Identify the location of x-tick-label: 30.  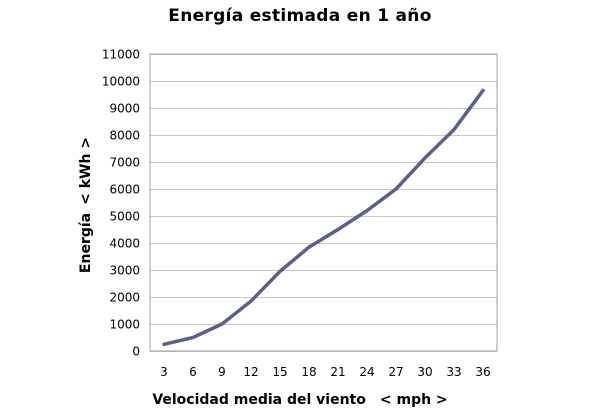
(424, 372).